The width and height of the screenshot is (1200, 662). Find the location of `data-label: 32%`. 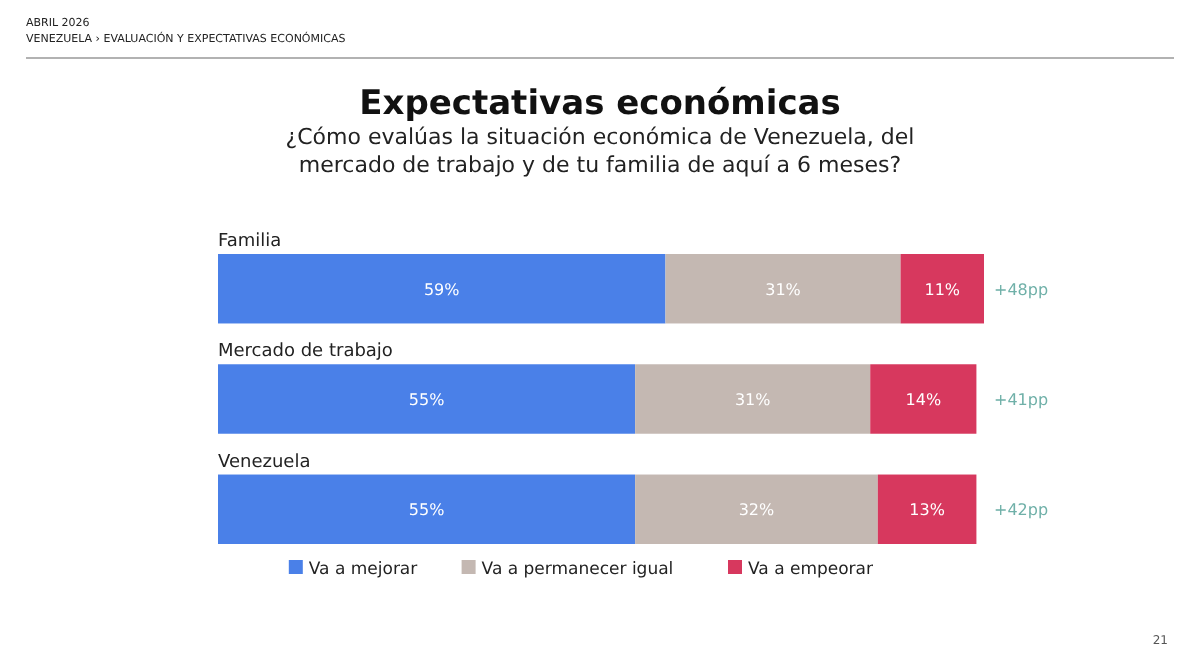

data-label: 32% is located at coordinates (757, 510).